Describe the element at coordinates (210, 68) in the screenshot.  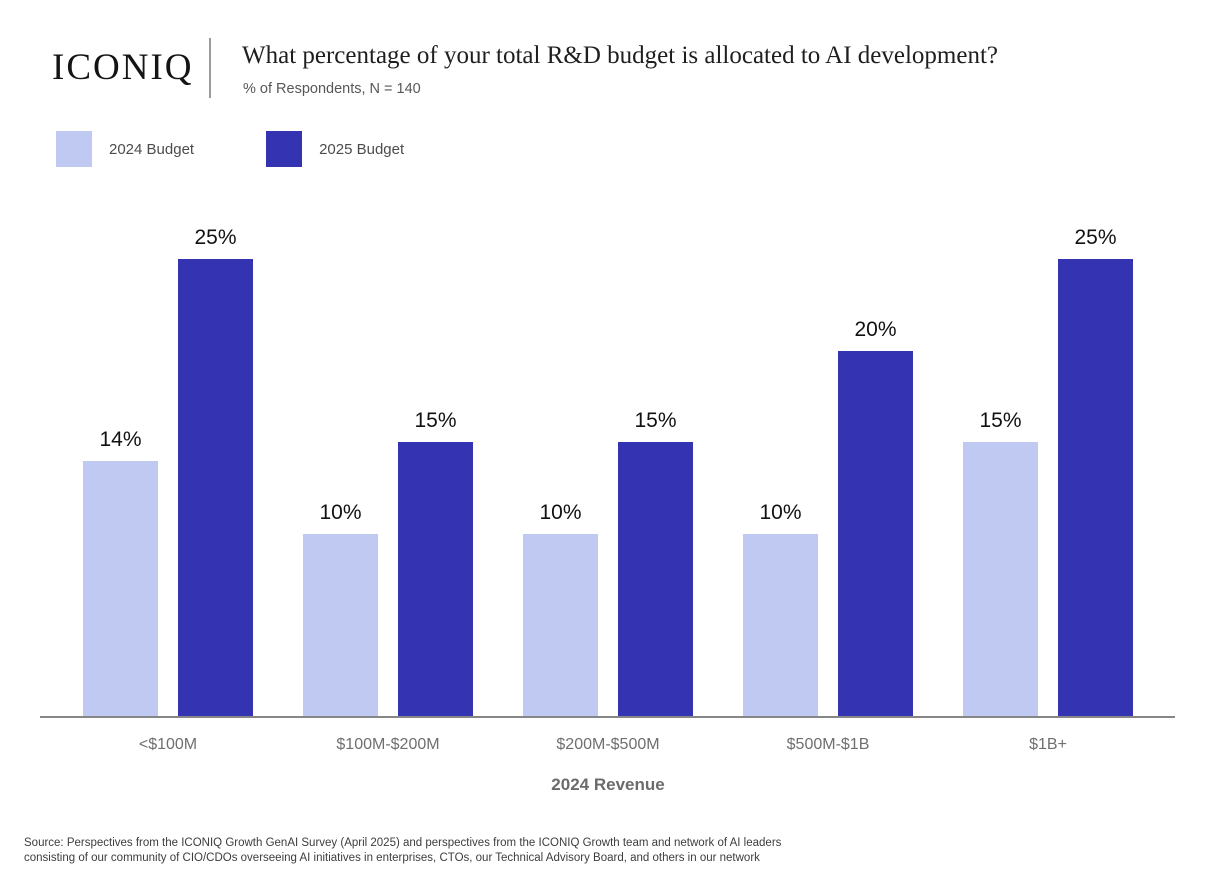
I see `header-divider` at that location.